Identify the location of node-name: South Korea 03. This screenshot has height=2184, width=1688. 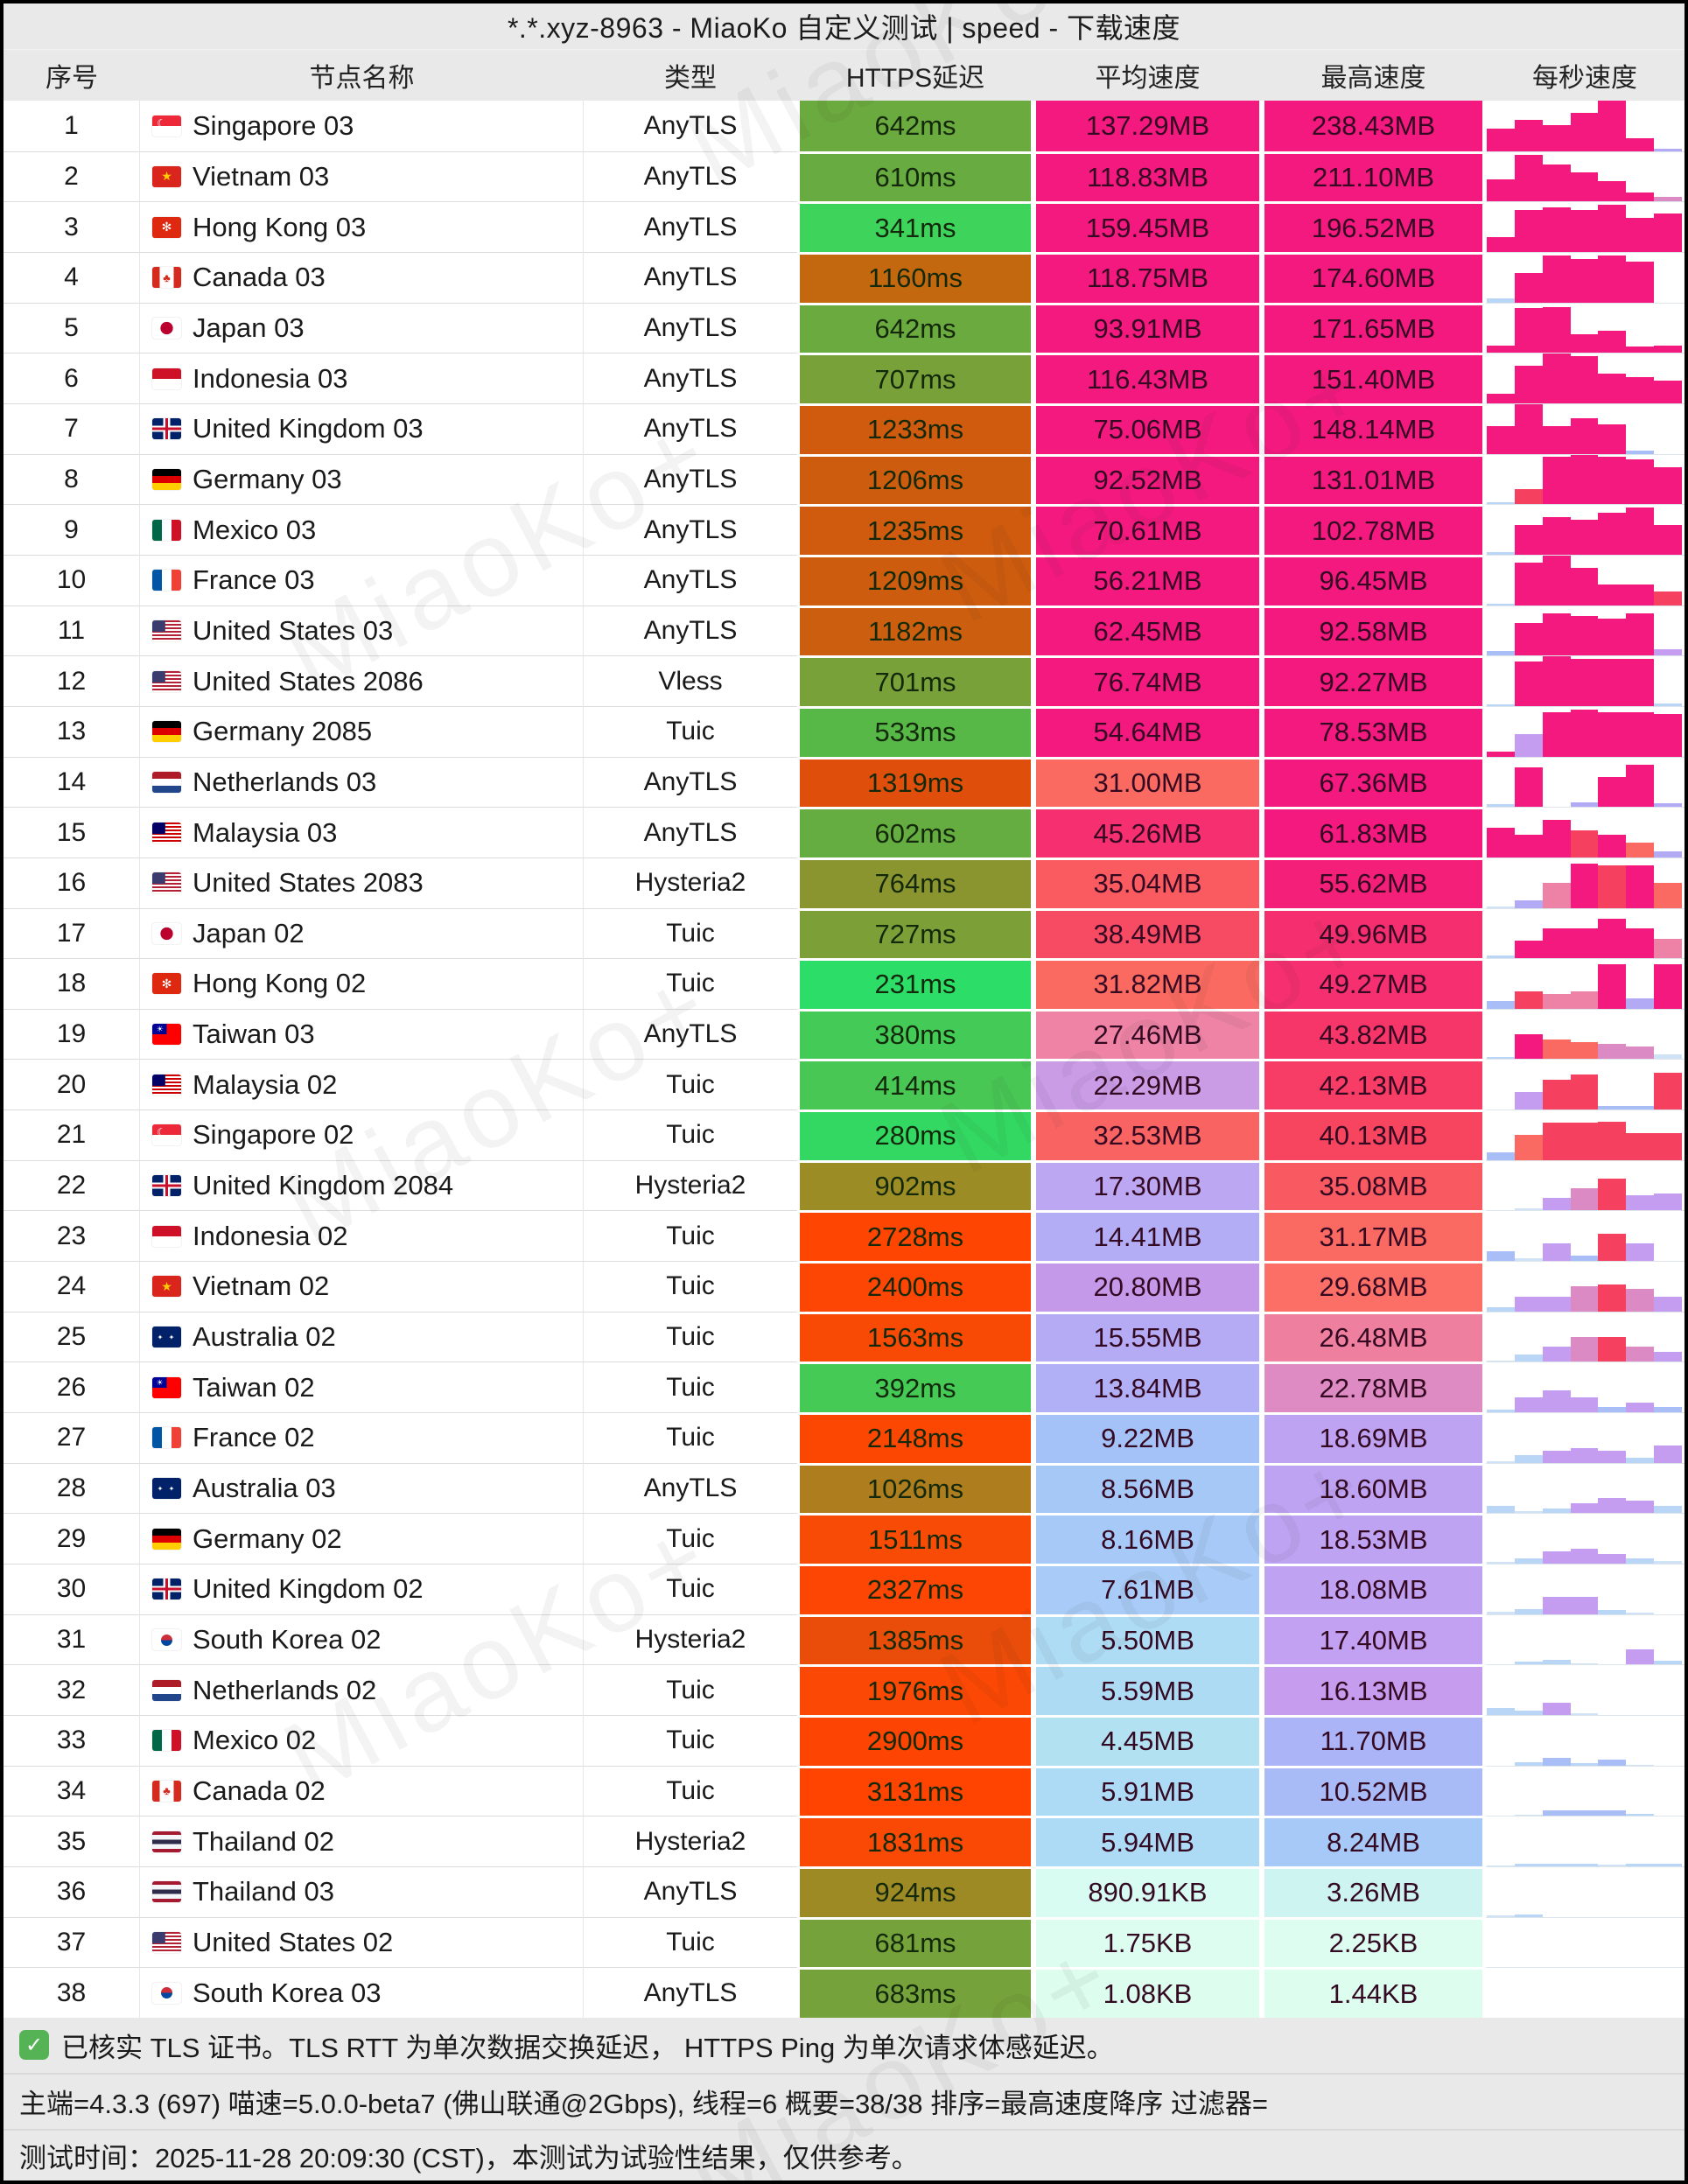
(287, 1992).